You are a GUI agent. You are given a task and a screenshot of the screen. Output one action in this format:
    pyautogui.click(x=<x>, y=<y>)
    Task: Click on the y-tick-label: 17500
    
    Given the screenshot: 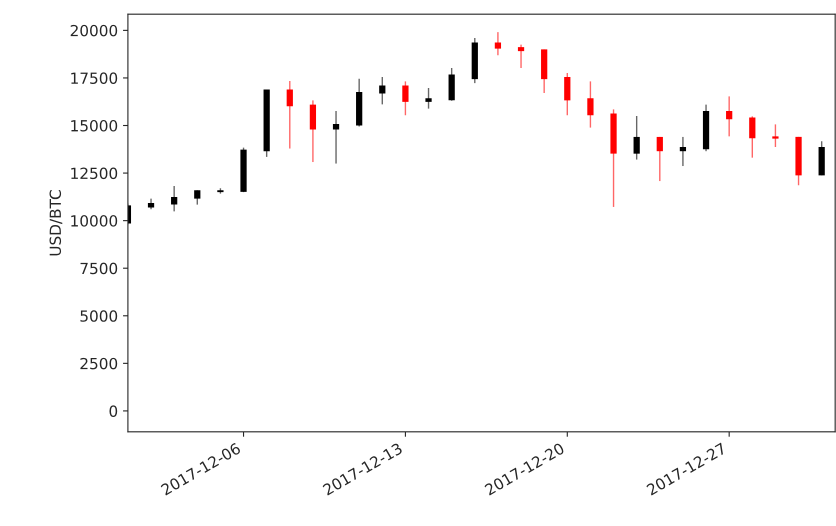 What is the action you would take?
    pyautogui.click(x=94, y=78)
    